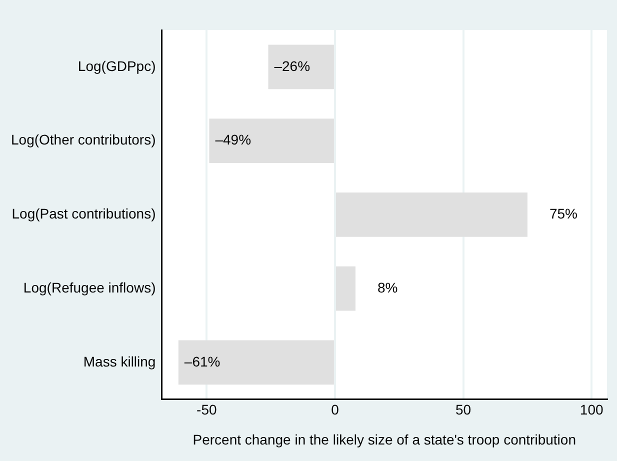 The image size is (617, 461). I want to click on x-tick-label: 100, so click(592, 410).